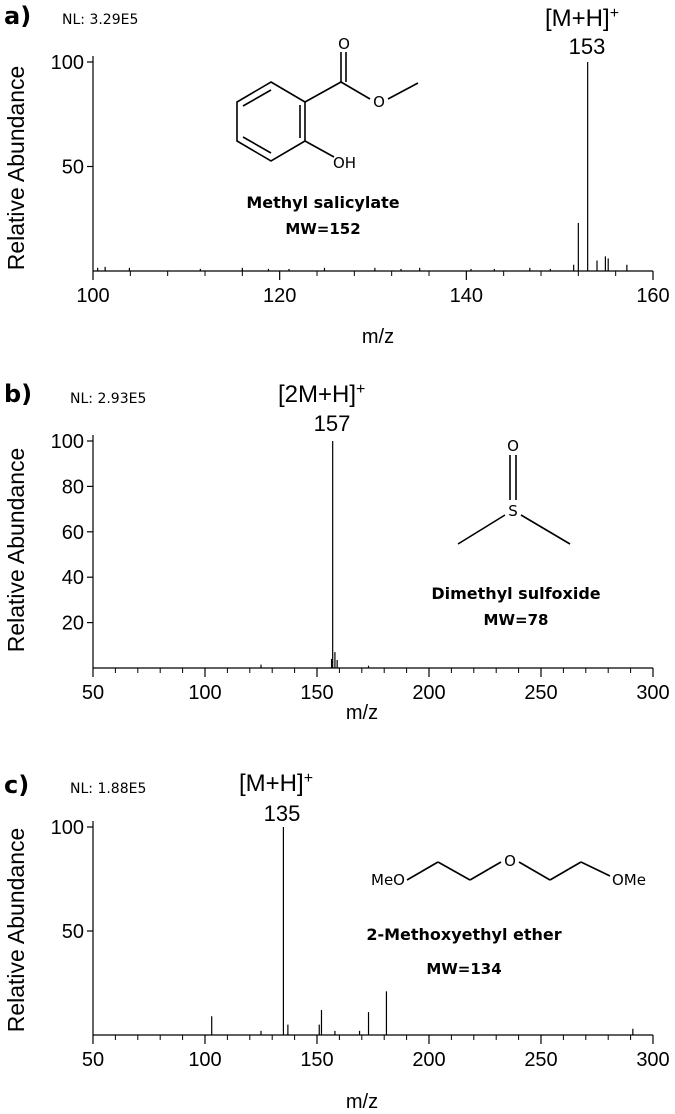 This screenshot has height=1114, width=675. I want to click on y-tick-label: 20, so click(73, 624).